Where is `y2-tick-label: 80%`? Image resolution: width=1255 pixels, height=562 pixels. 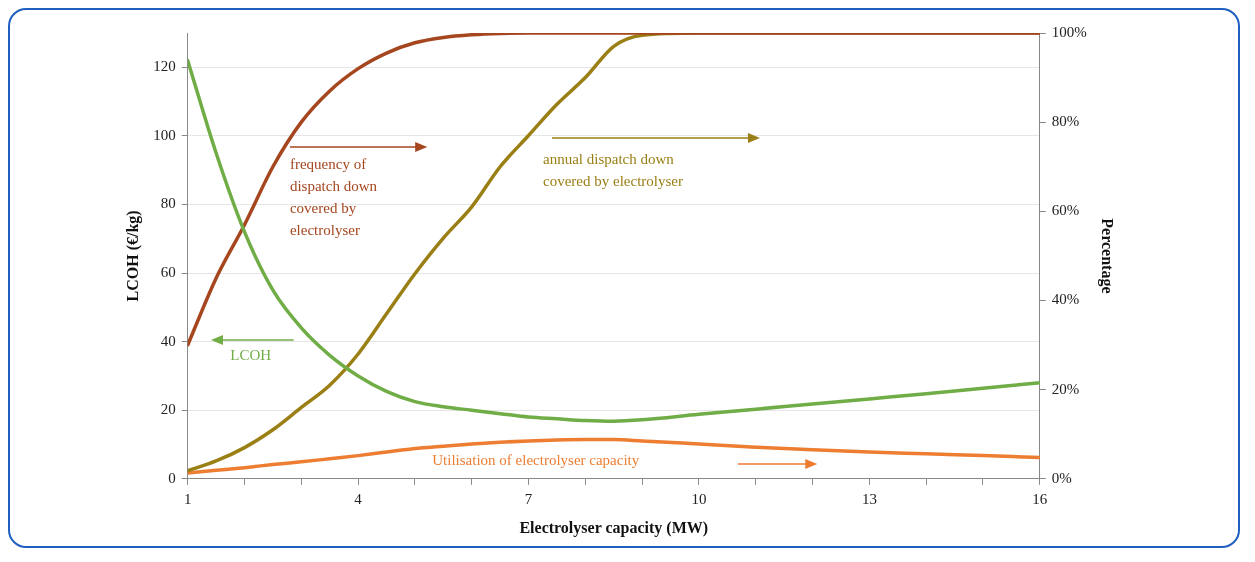 y2-tick-label: 80% is located at coordinates (1065, 121).